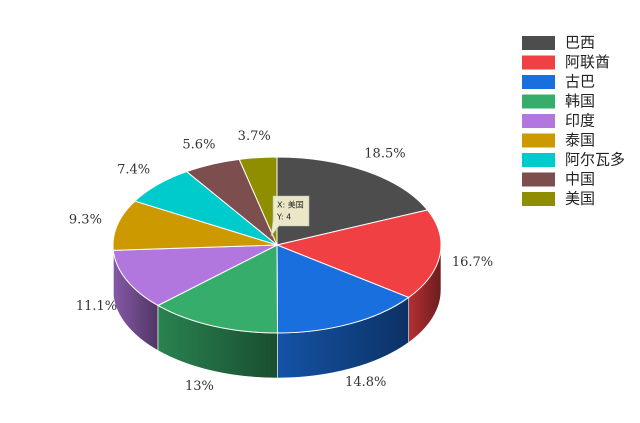 This screenshot has height=423, width=640. I want to click on legend-label: 泰国, so click(580, 140).